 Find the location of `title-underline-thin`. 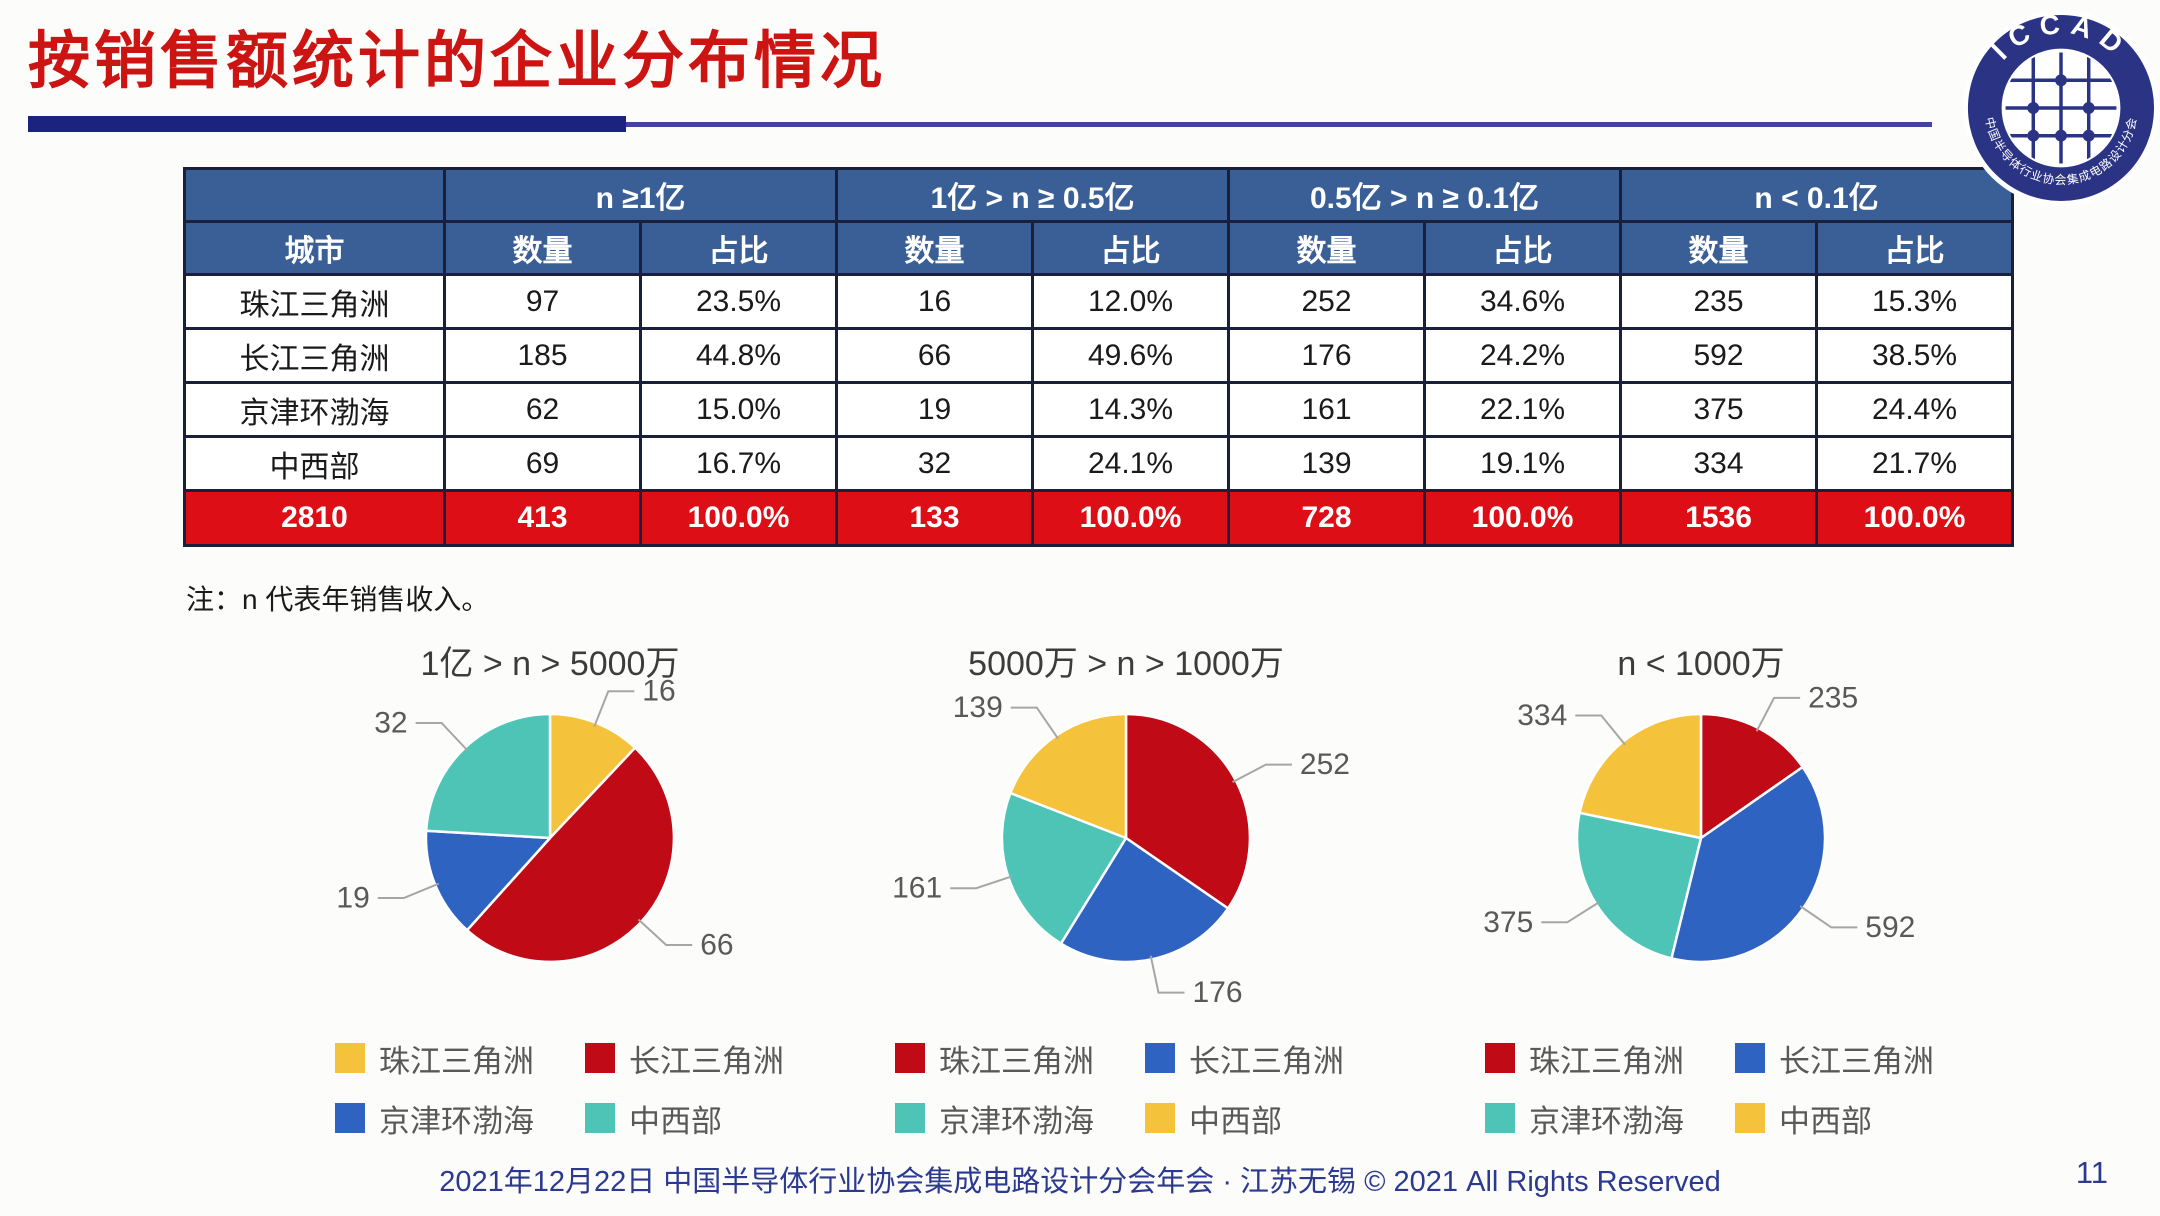

title-underline-thin is located at coordinates (1279, 124).